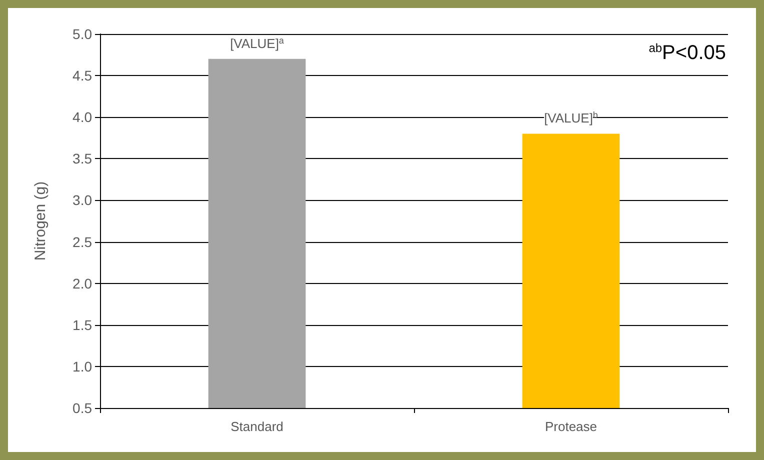  Describe the element at coordinates (257, 426) in the screenshot. I see `x-tick-label: Standard` at that location.